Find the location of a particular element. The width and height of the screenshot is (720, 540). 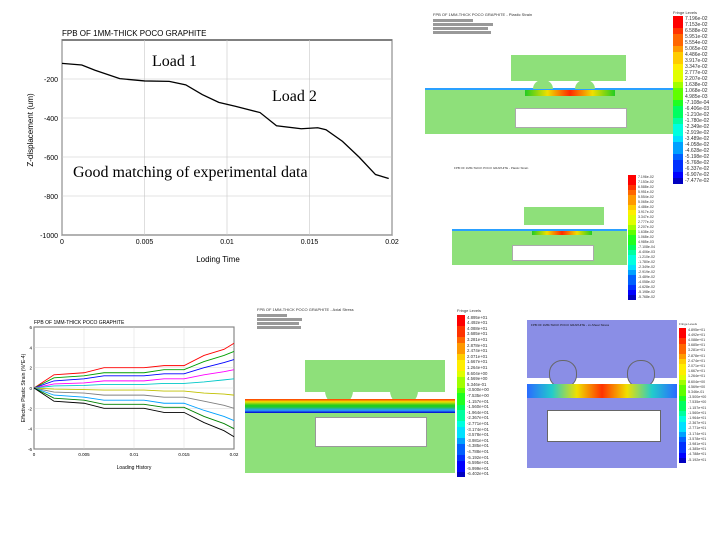

fringe-value-label: 8.604e+00 is located at coordinates (477, 373).